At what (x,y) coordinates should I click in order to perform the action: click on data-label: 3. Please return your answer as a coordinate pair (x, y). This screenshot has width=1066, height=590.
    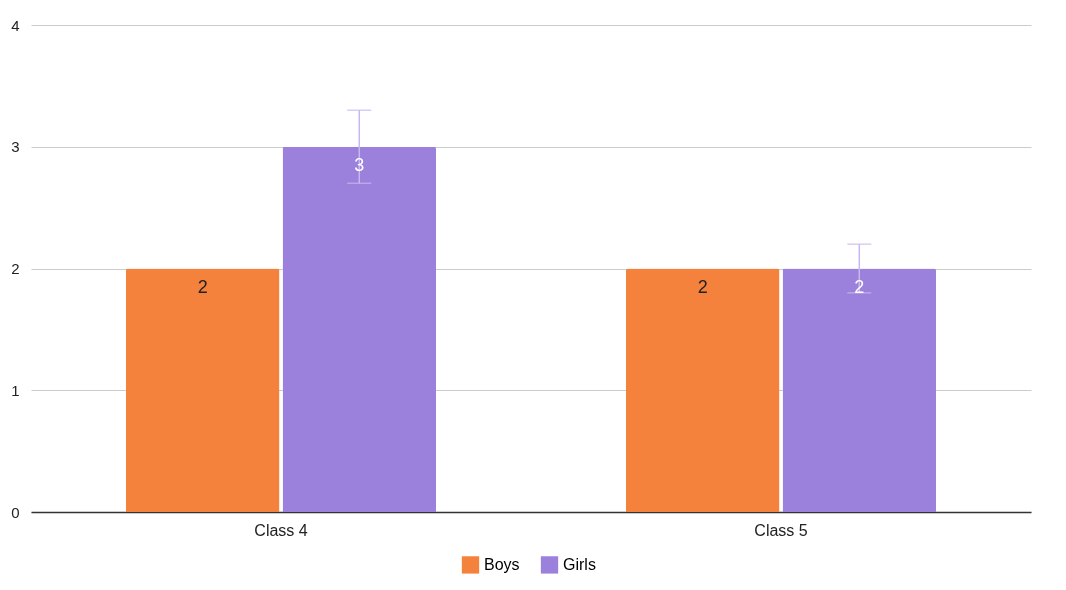
    Looking at the image, I should click on (359, 164).